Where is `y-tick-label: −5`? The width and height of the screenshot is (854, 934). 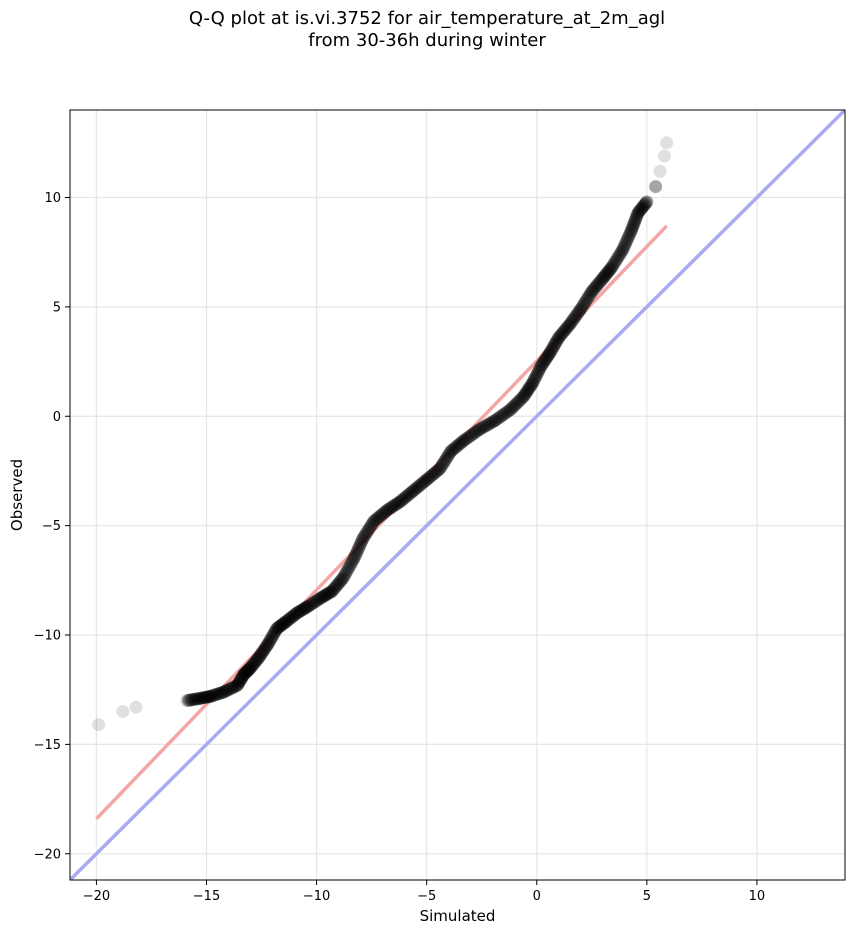 y-tick-label: −5 is located at coordinates (51, 526).